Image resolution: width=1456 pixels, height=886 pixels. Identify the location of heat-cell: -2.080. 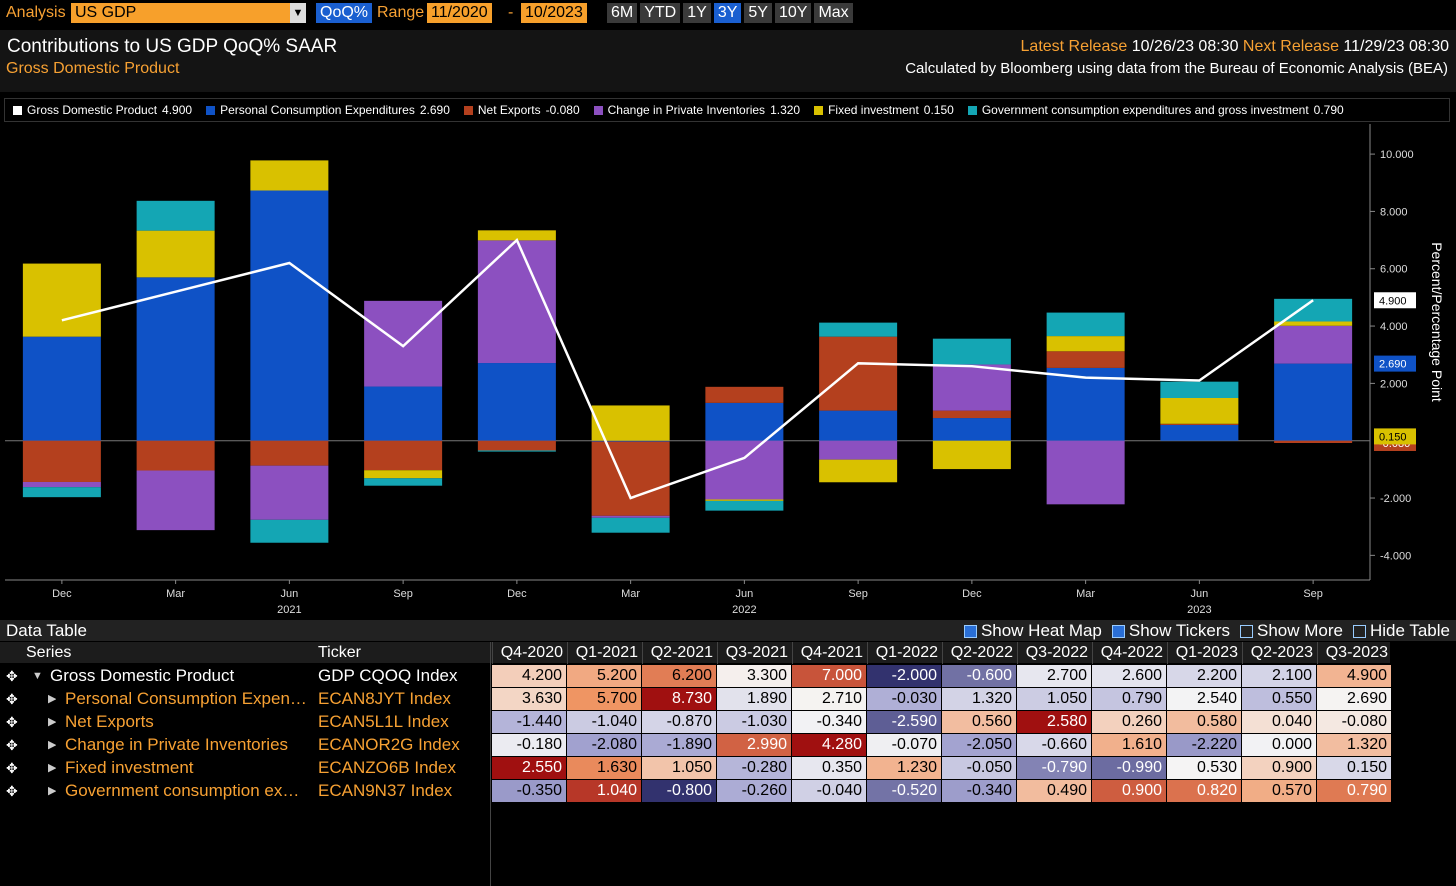
(604, 745).